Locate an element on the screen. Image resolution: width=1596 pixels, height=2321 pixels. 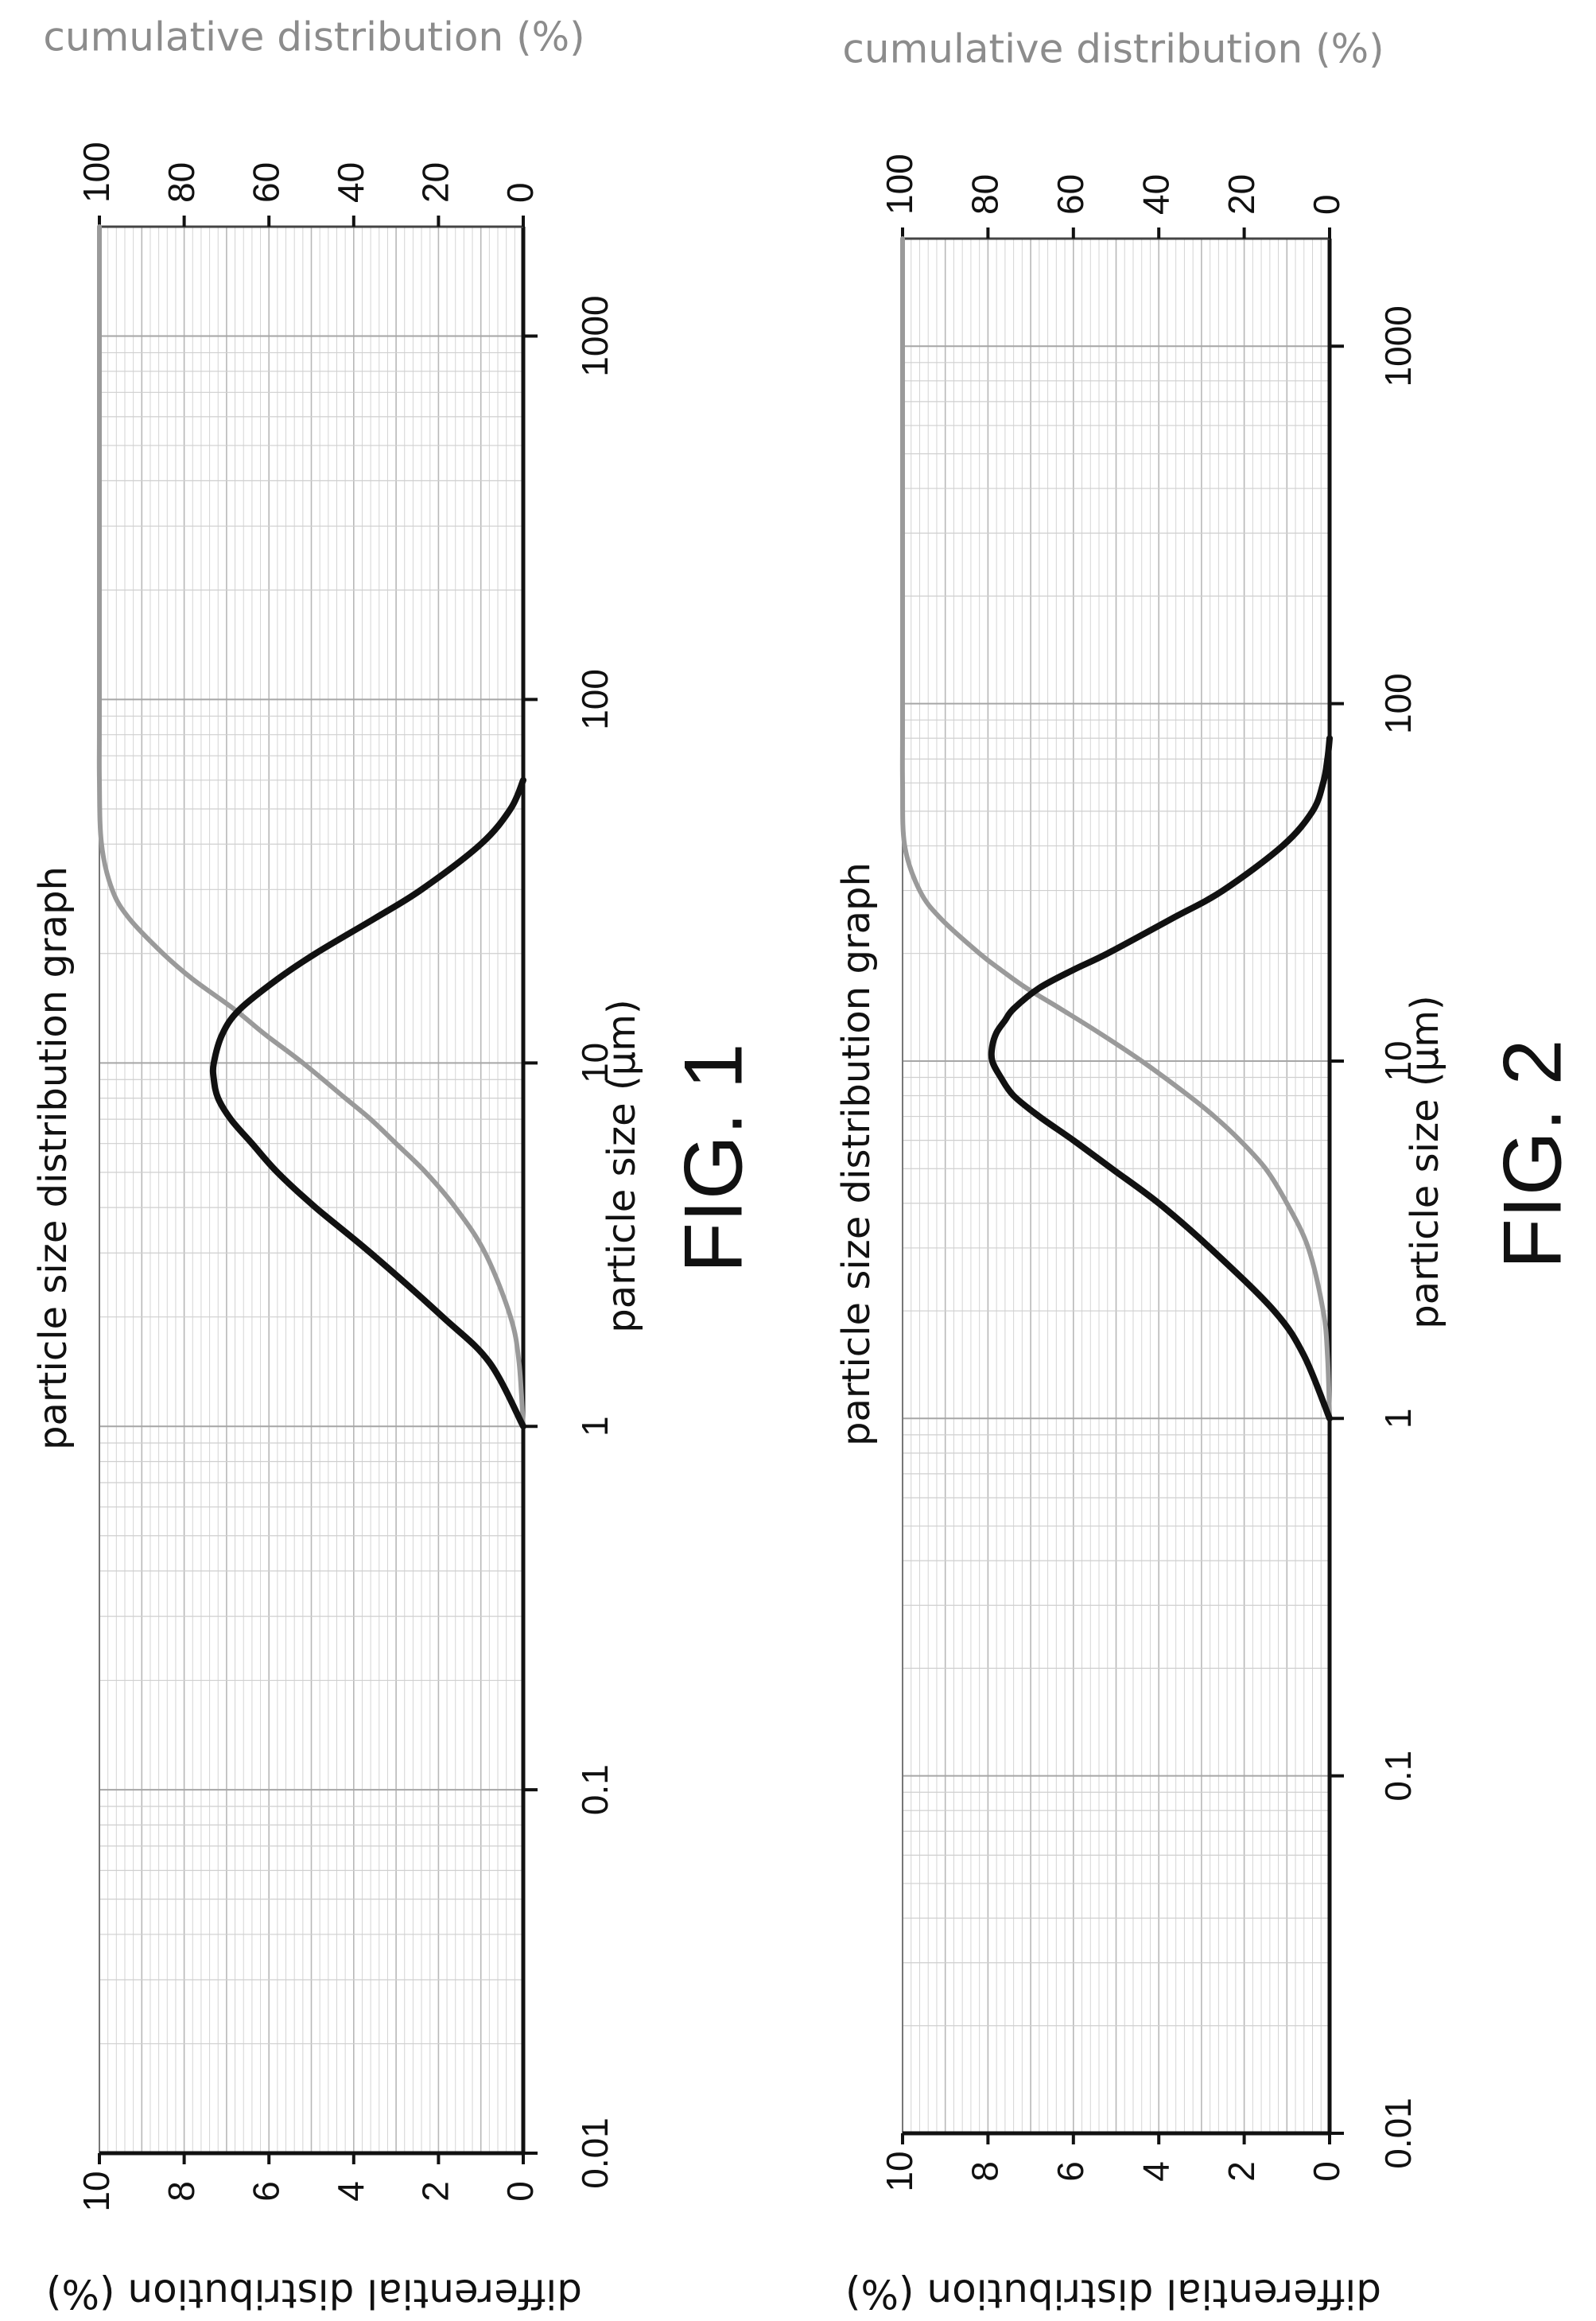
figure-label: FIG. 2 is located at coordinates (1533, 1154).